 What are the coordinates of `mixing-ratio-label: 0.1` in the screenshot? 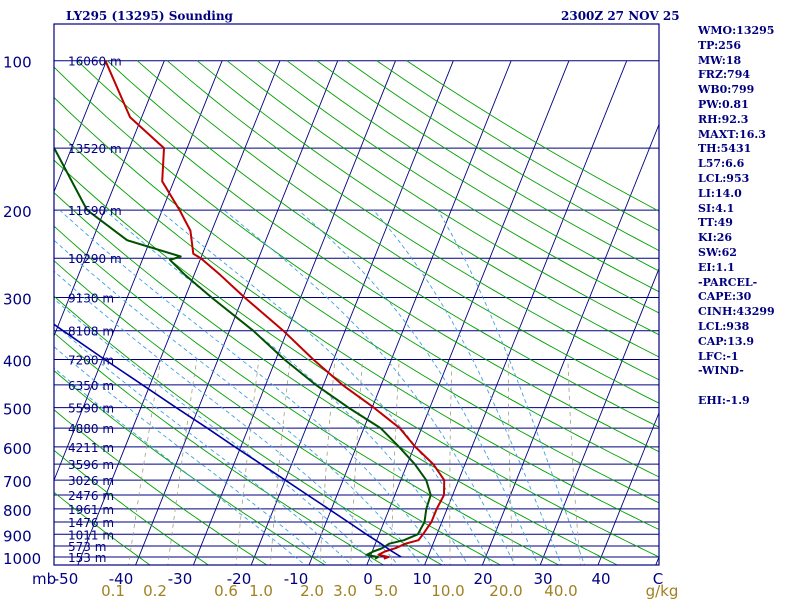 It's located at (113, 591).